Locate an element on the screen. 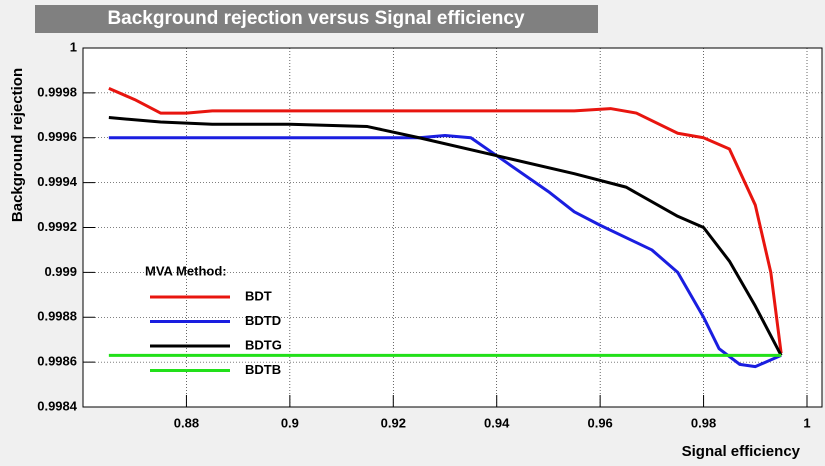 This screenshot has width=825, height=466. x-tick-label: 0.92 is located at coordinates (393, 422).